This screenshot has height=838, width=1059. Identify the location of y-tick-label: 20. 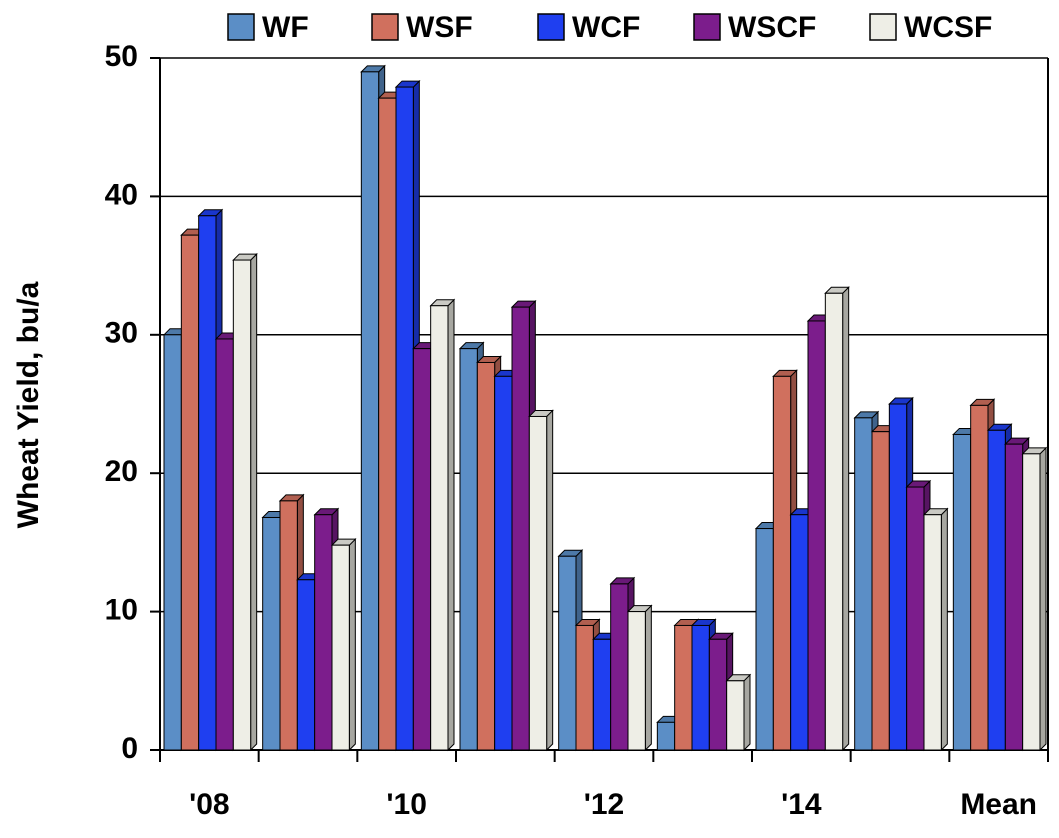
(121, 471).